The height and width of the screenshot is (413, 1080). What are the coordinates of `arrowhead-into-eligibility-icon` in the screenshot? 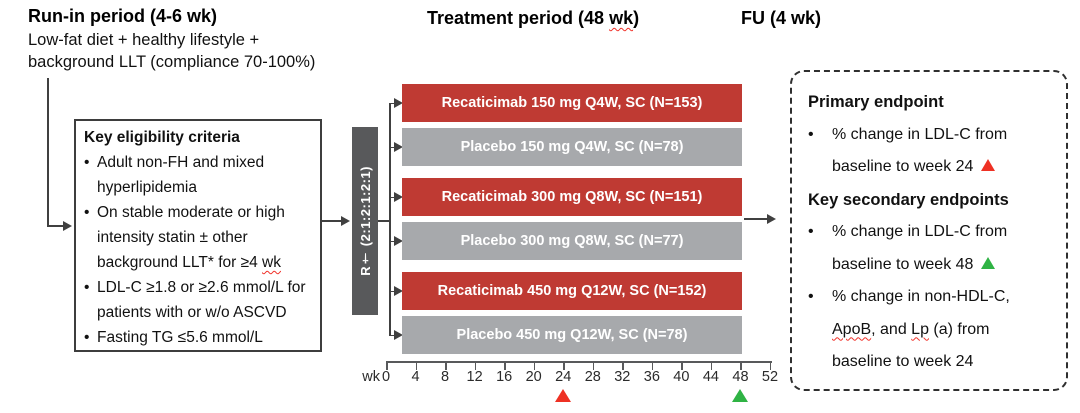 It's located at (67, 226).